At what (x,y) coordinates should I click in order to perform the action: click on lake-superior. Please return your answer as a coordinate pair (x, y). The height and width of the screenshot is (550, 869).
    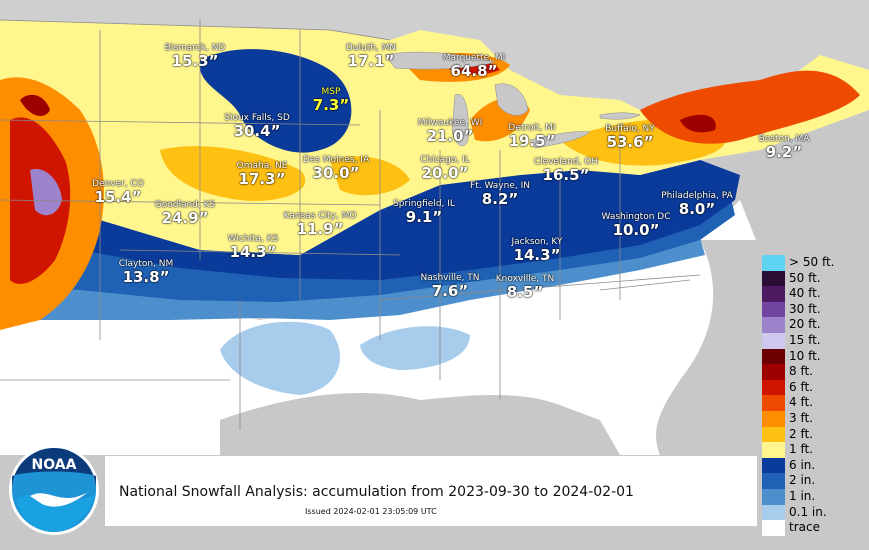
    Looking at the image, I should click on (440, 60).